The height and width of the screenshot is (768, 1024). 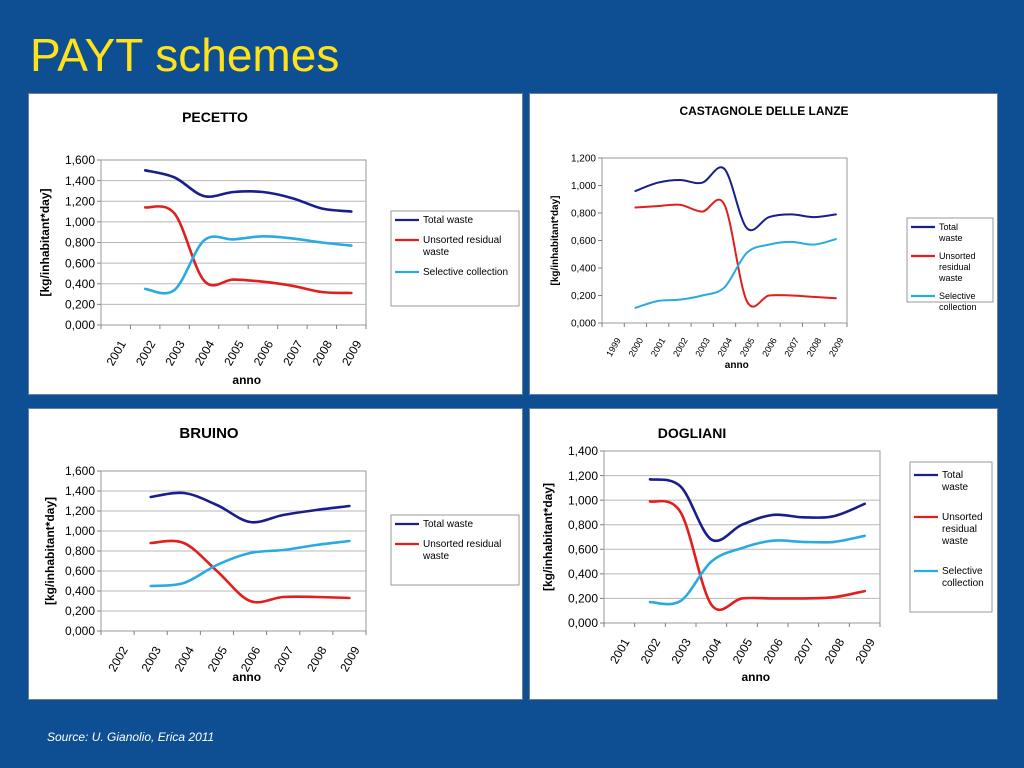 I want to click on x-tick-label: 1999, so click(x=613, y=347).